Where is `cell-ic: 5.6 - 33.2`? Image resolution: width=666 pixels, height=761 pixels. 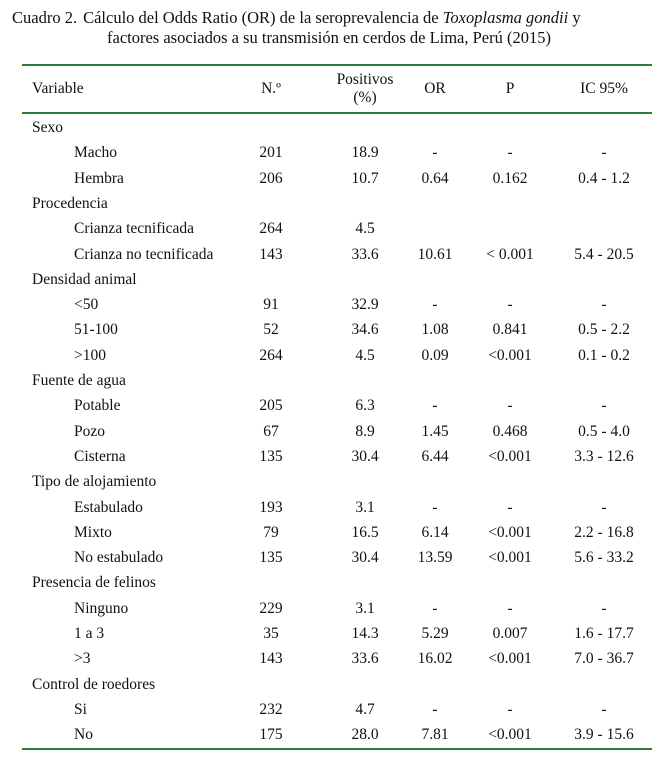
cell-ic: 5.6 - 33.2 is located at coordinates (604, 558).